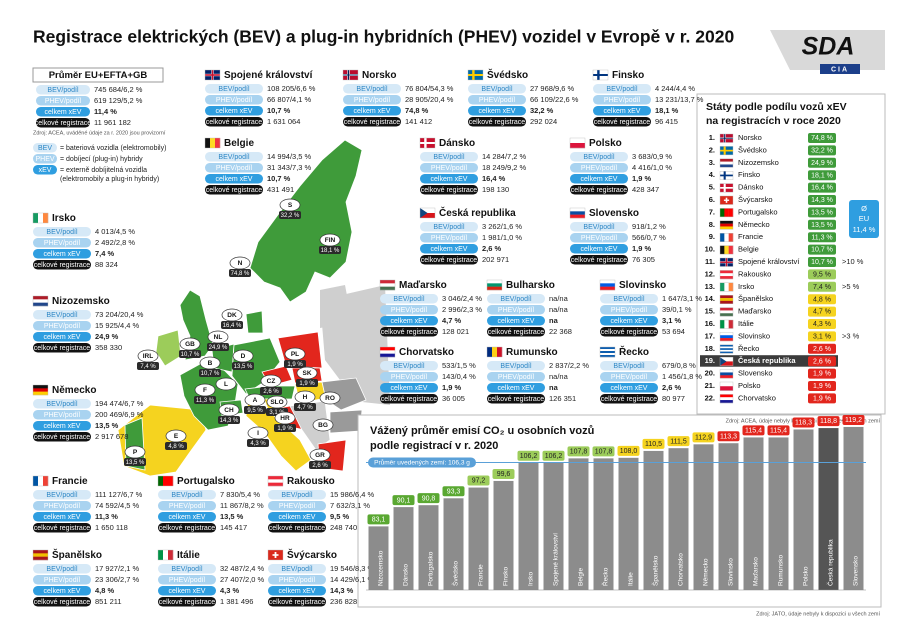 Image resolution: width=900 pixels, height=636 pixels. What do you see at coordinates (107, 336) in the screenshot?
I see `row-value: 24,9 %` at bounding box center [107, 336].